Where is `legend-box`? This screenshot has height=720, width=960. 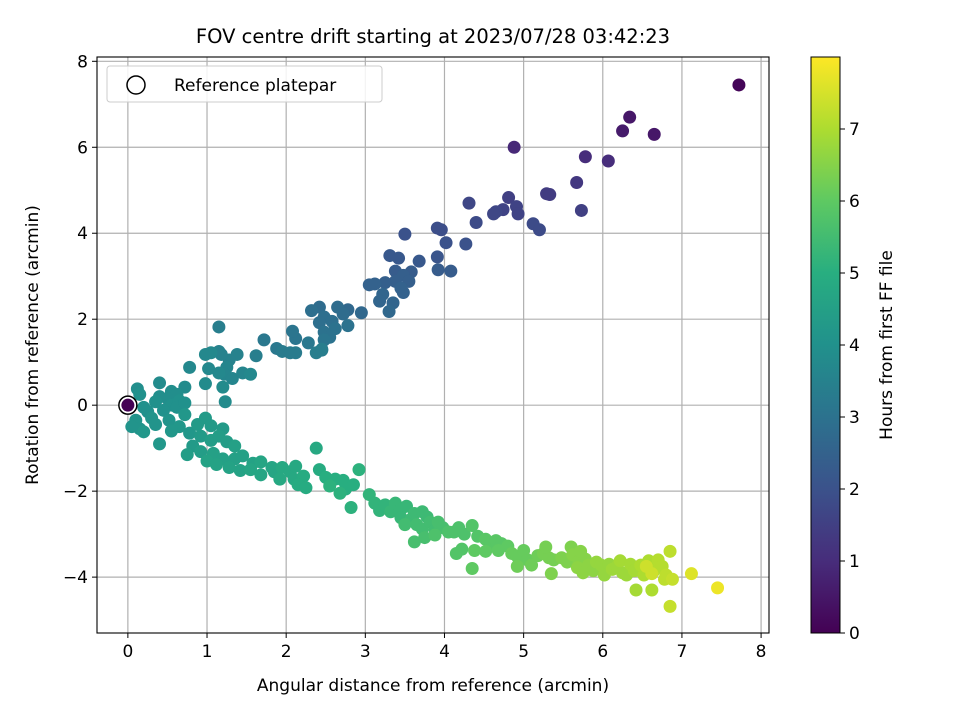 legend-box is located at coordinates (244, 84).